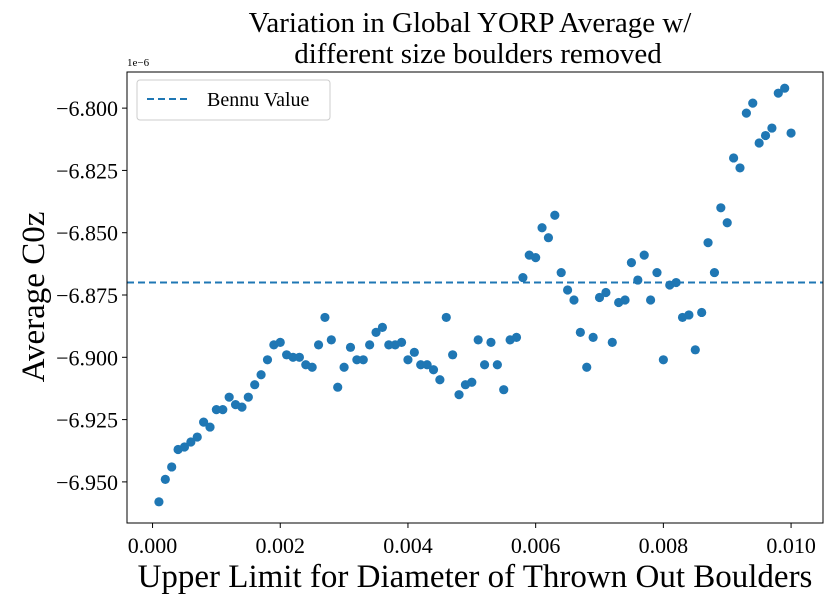 This screenshot has width=833, height=602. I want to click on y-offset-label: 1e−6, so click(138, 63).